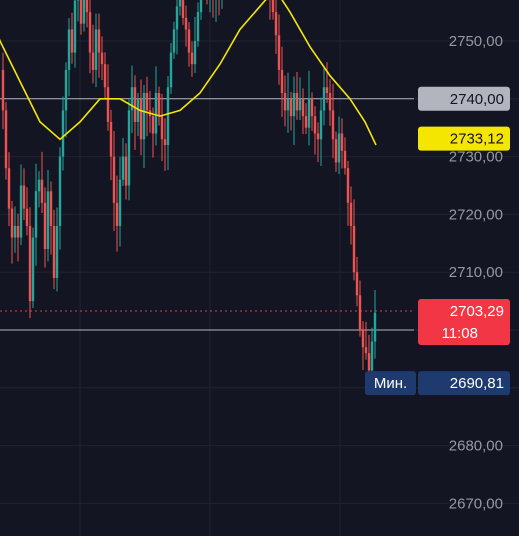 This screenshot has width=519, height=536. What do you see at coordinates (464, 321) in the screenshot?
I see `current-price-tag-bg` at bounding box center [464, 321].